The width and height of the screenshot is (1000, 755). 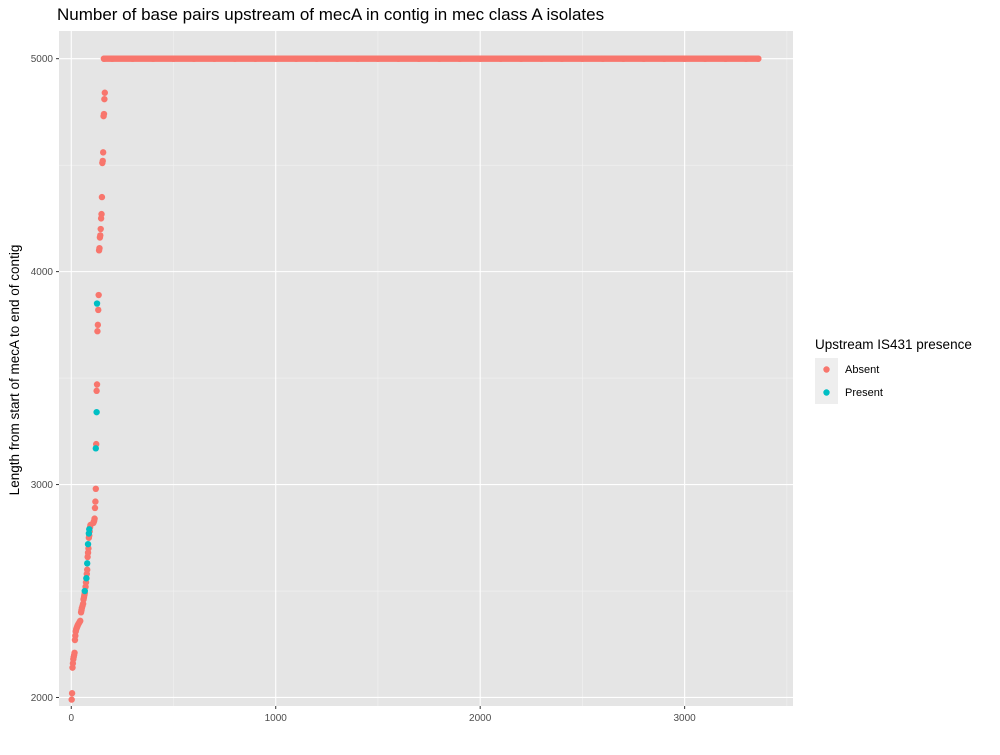 What do you see at coordinates (826, 369) in the screenshot?
I see `legend-dot-absent` at bounding box center [826, 369].